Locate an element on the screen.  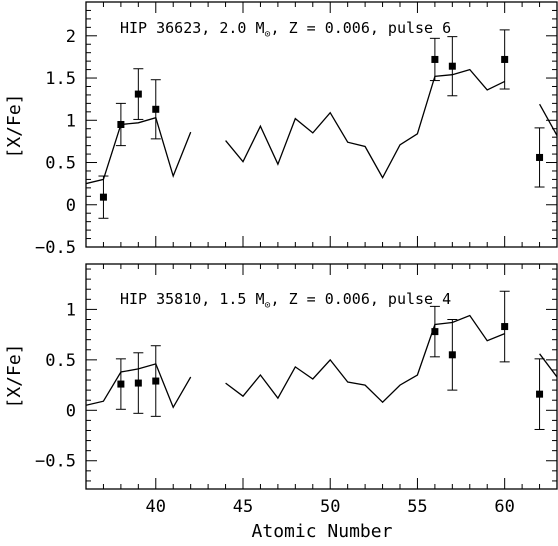
panel-title: HIP 36623, 2.0 M⊙, Z = 0.006, pulse 6 is located at coordinates (285, 29).